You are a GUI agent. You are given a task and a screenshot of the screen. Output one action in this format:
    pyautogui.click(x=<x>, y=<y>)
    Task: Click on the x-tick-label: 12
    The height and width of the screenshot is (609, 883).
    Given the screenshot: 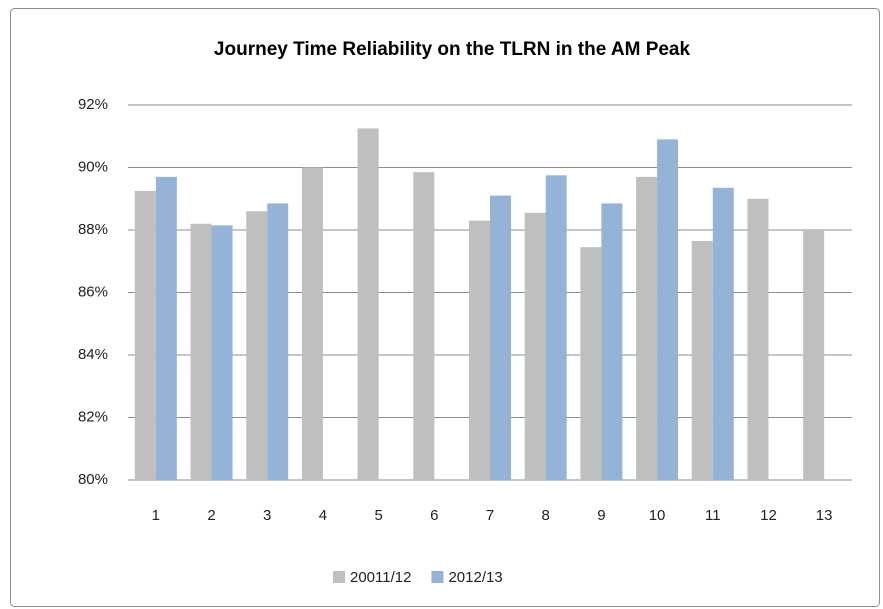 What is the action you would take?
    pyautogui.click(x=768, y=515)
    